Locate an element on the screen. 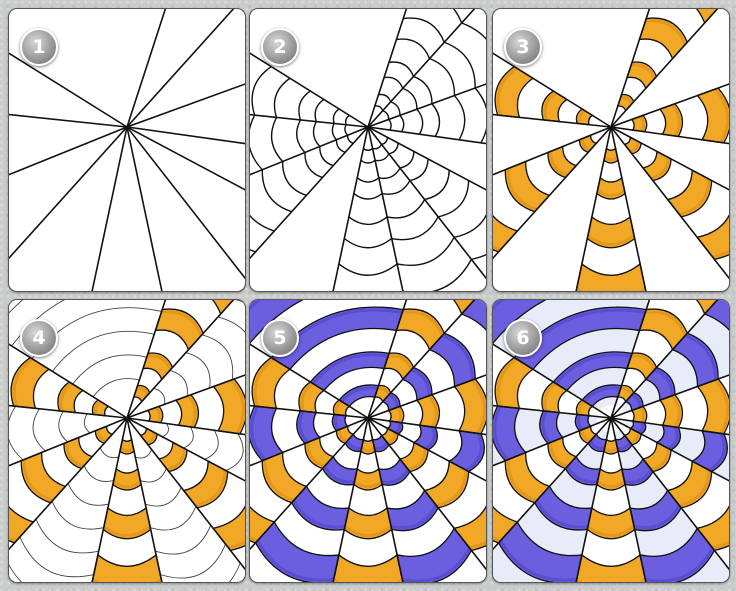 The width and height of the screenshot is (736, 591). step-number-badge: 5 is located at coordinates (280, 338).